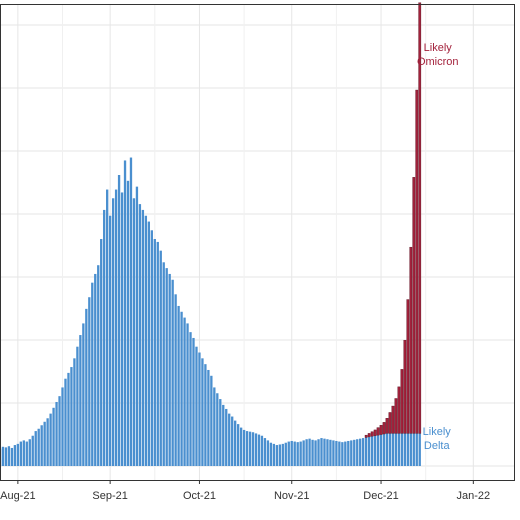 Image resolution: width=520 pixels, height=520 pixels. What do you see at coordinates (438, 247) in the screenshot?
I see `annotations: Likely Omicron Likely Delta` at bounding box center [438, 247].